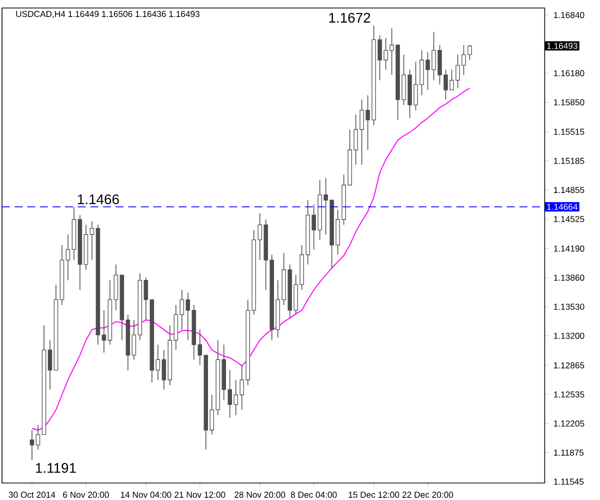  Describe the element at coordinates (374, 495) in the screenshot. I see `x-tick-label: 15 Dec 12:00` at that location.